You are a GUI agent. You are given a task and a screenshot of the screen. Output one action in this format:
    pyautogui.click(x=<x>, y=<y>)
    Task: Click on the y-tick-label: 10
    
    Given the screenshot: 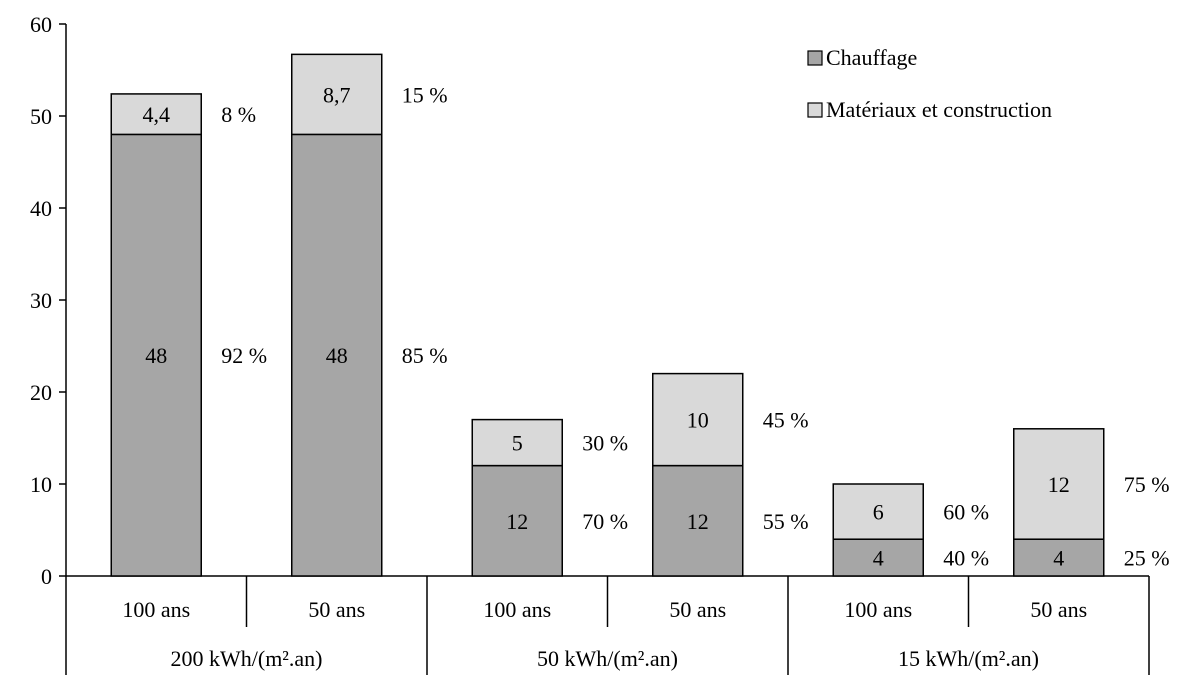 What is the action you would take?
    pyautogui.click(x=41, y=484)
    